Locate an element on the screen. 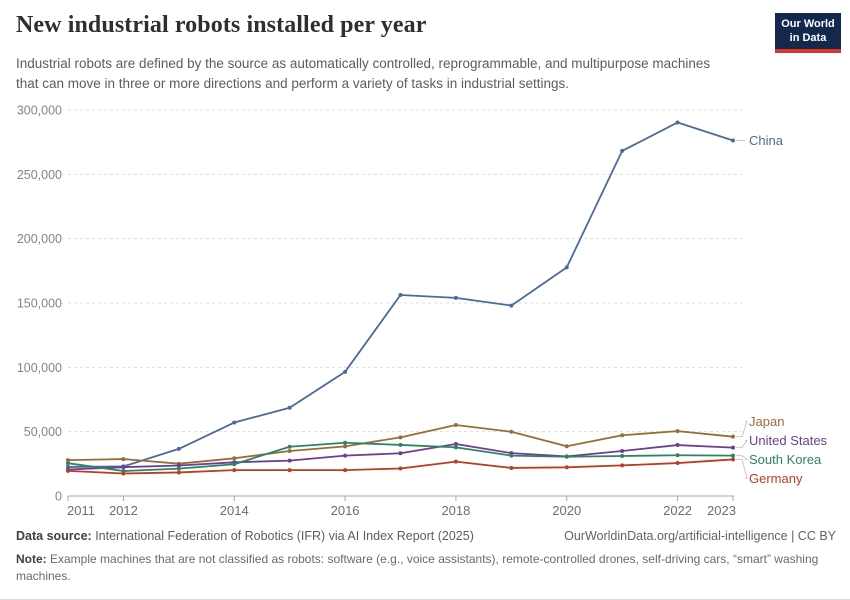  note-label: Note: is located at coordinates (31, 559).